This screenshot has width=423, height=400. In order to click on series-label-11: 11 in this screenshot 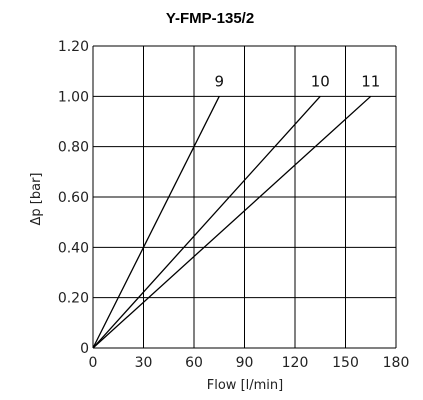, I will do `click(370, 81)`.